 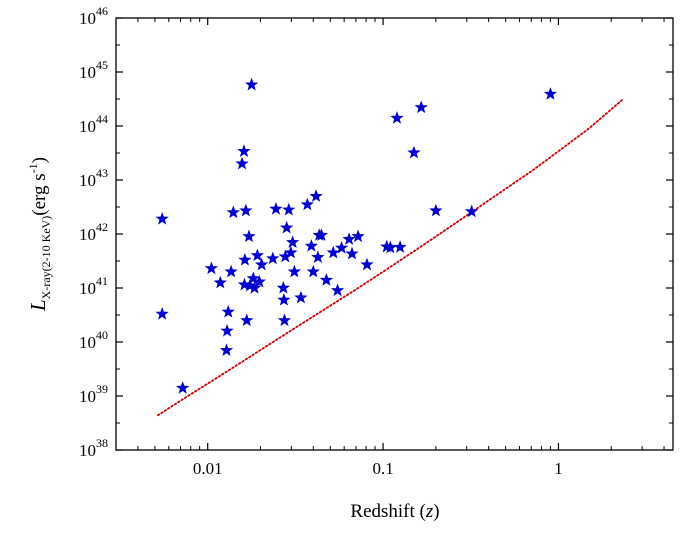 I want to click on y-tick-exponent: 40, so click(x=102, y=335).